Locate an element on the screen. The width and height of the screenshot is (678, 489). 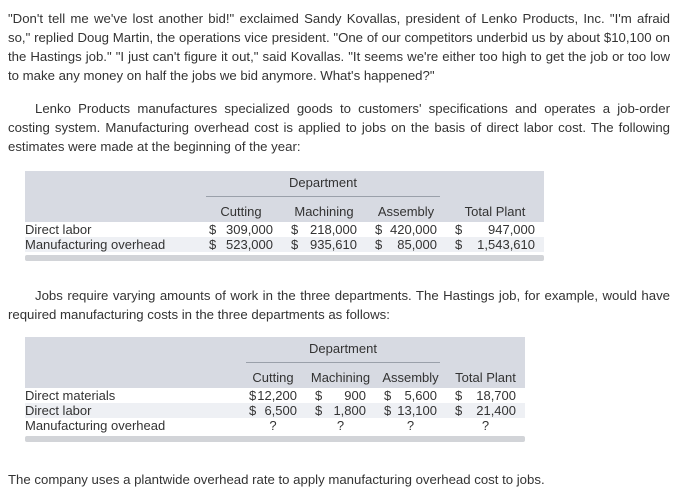
table-cell: $309,000 is located at coordinates (241, 229).